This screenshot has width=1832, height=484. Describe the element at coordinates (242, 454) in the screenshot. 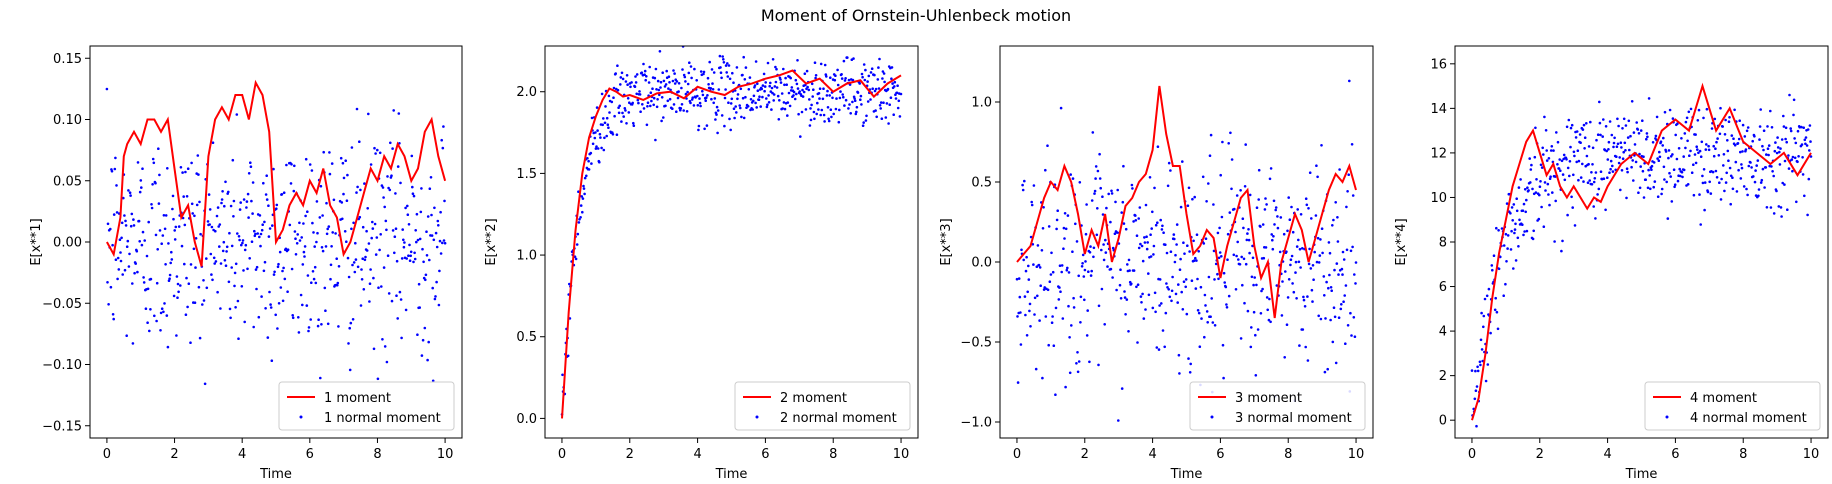

I see `x-tick-label: 4` at that location.